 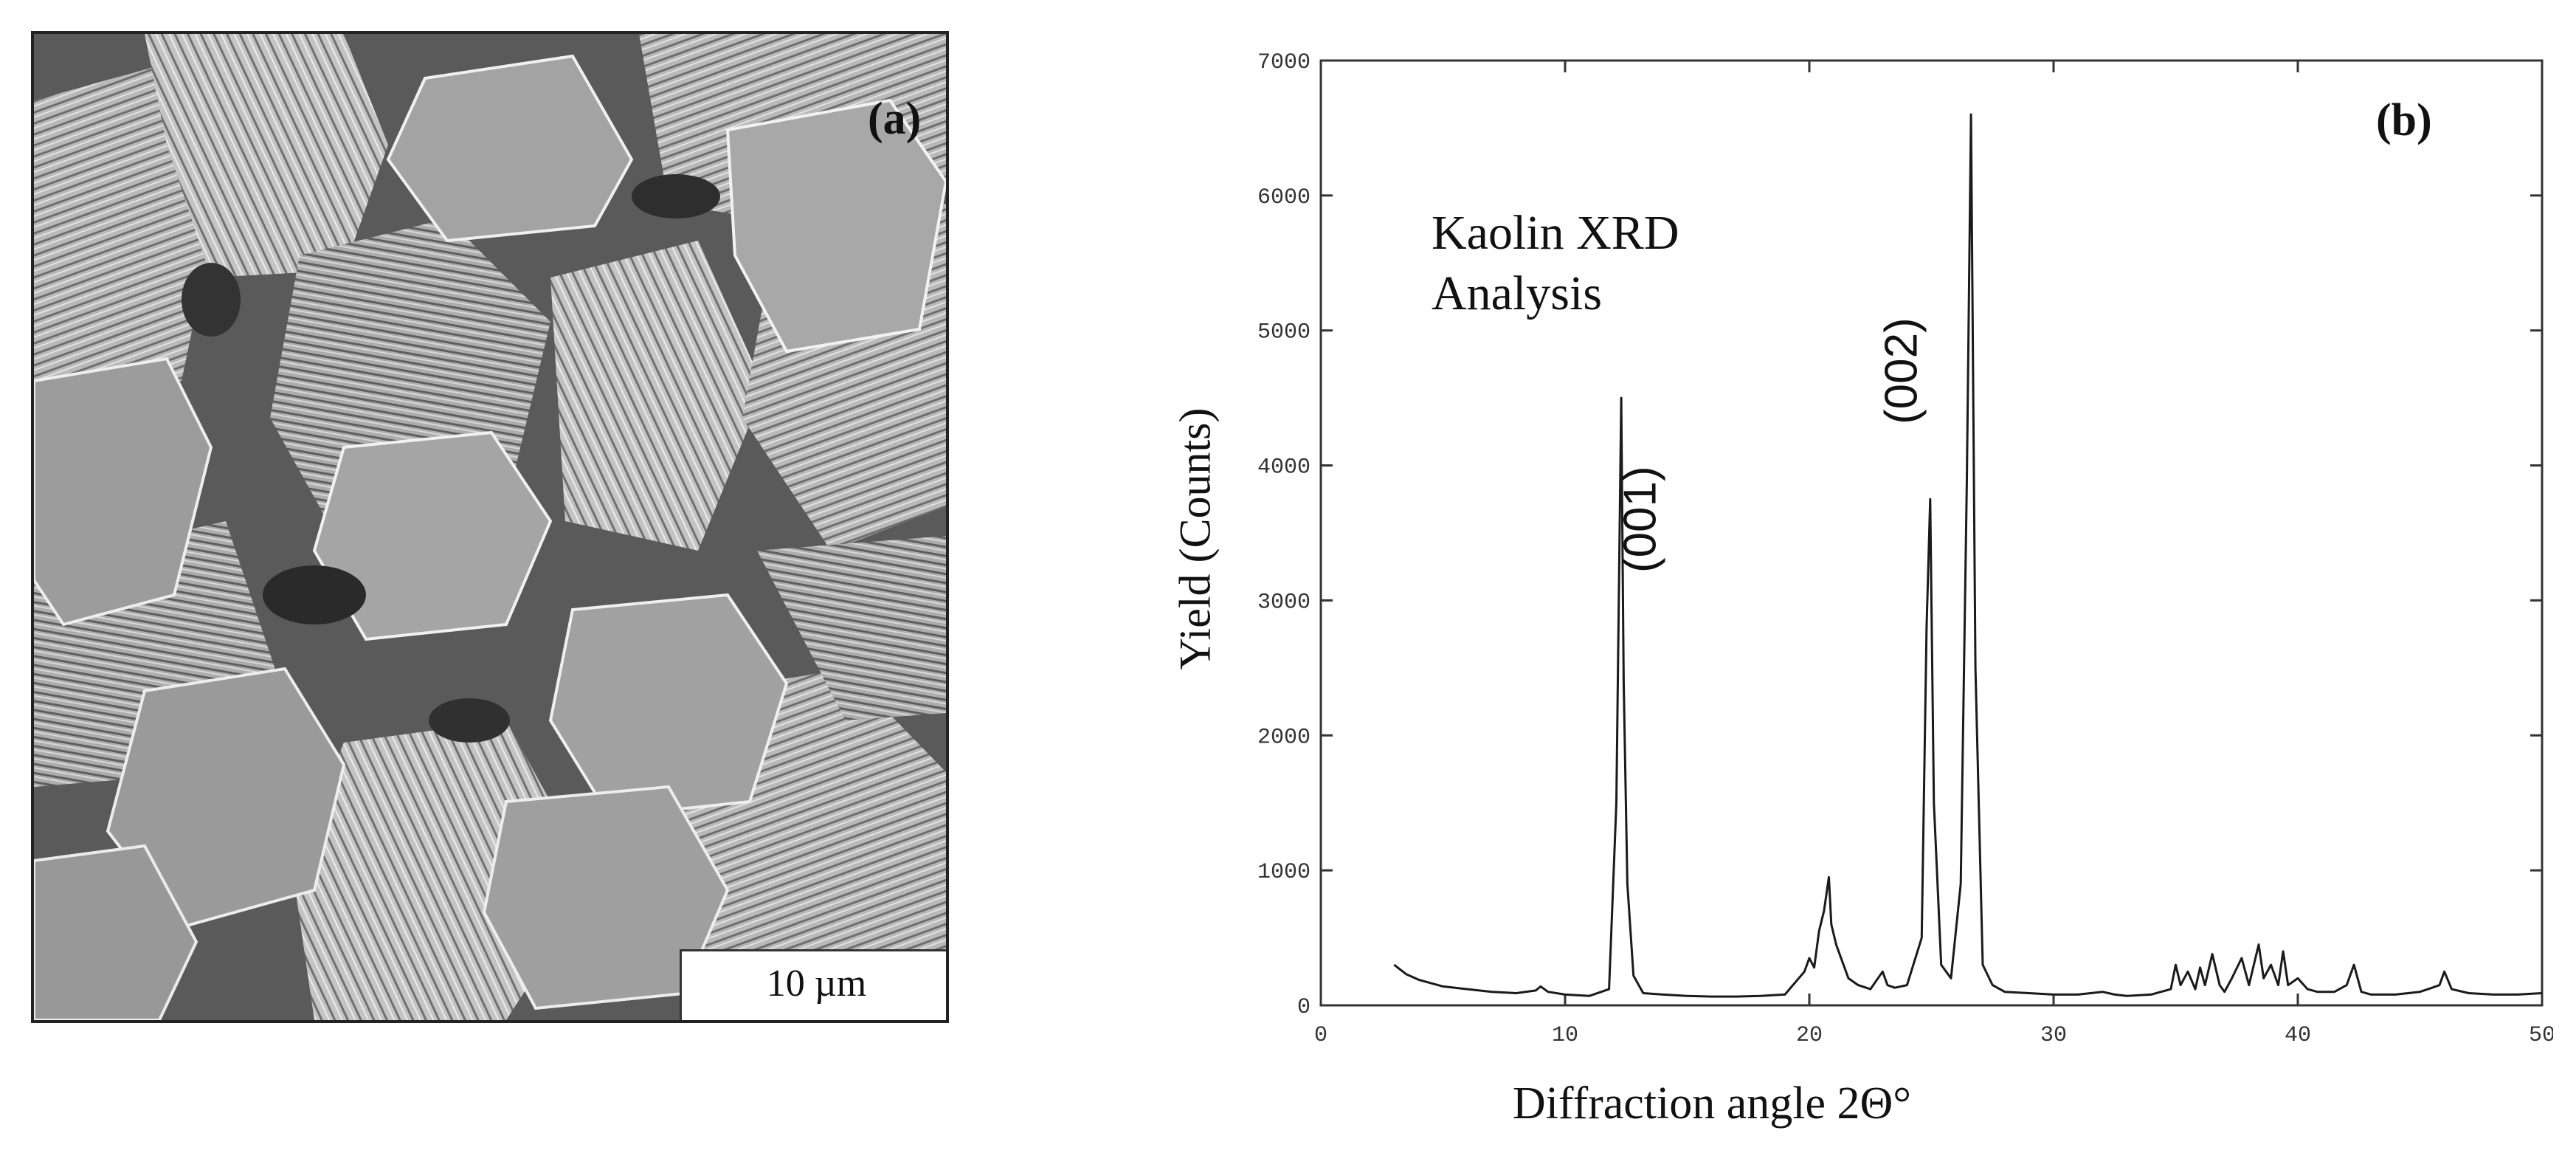 What do you see at coordinates (1195, 538) in the screenshot?
I see `y-axis-label: Yield (Counts)` at bounding box center [1195, 538].